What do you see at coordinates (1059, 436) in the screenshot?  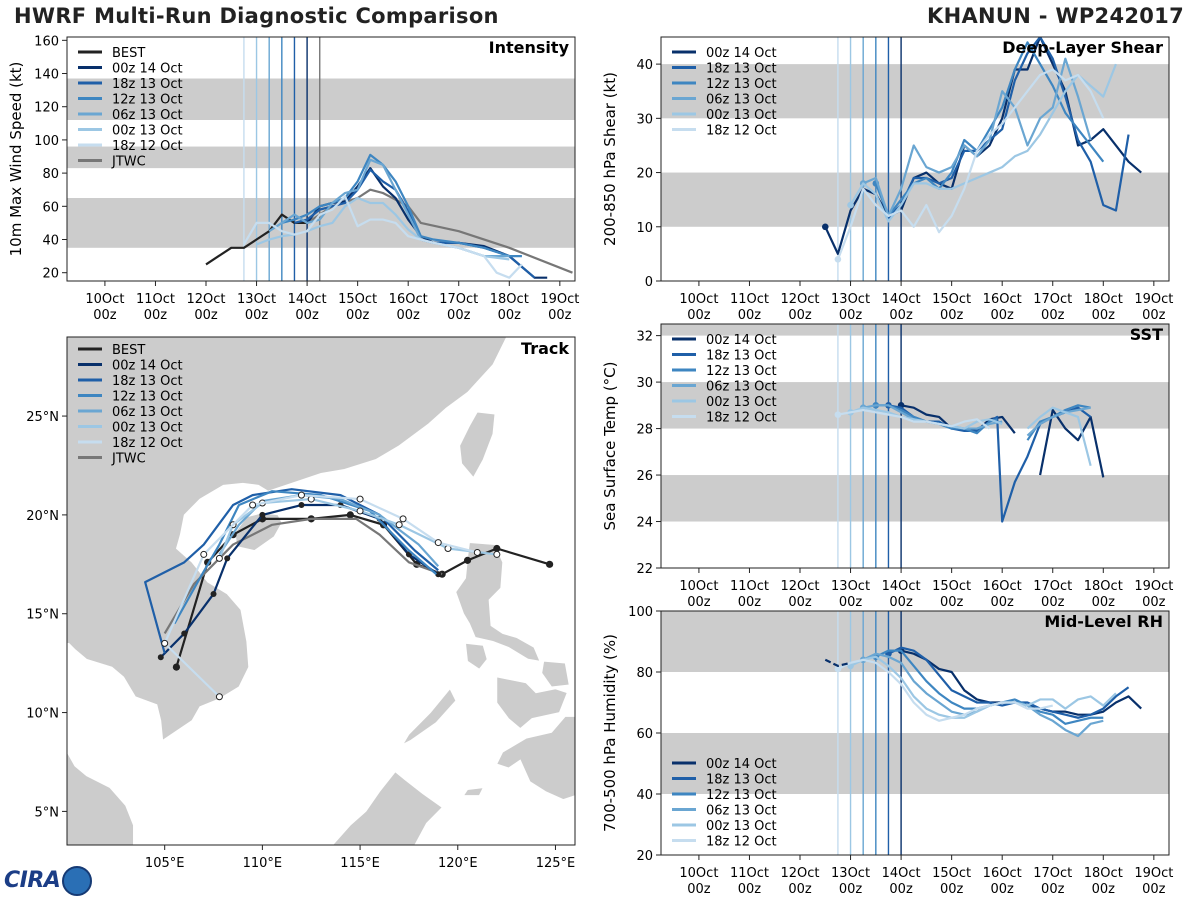 I see `series-line-00z-13-oct` at bounding box center [1059, 436].